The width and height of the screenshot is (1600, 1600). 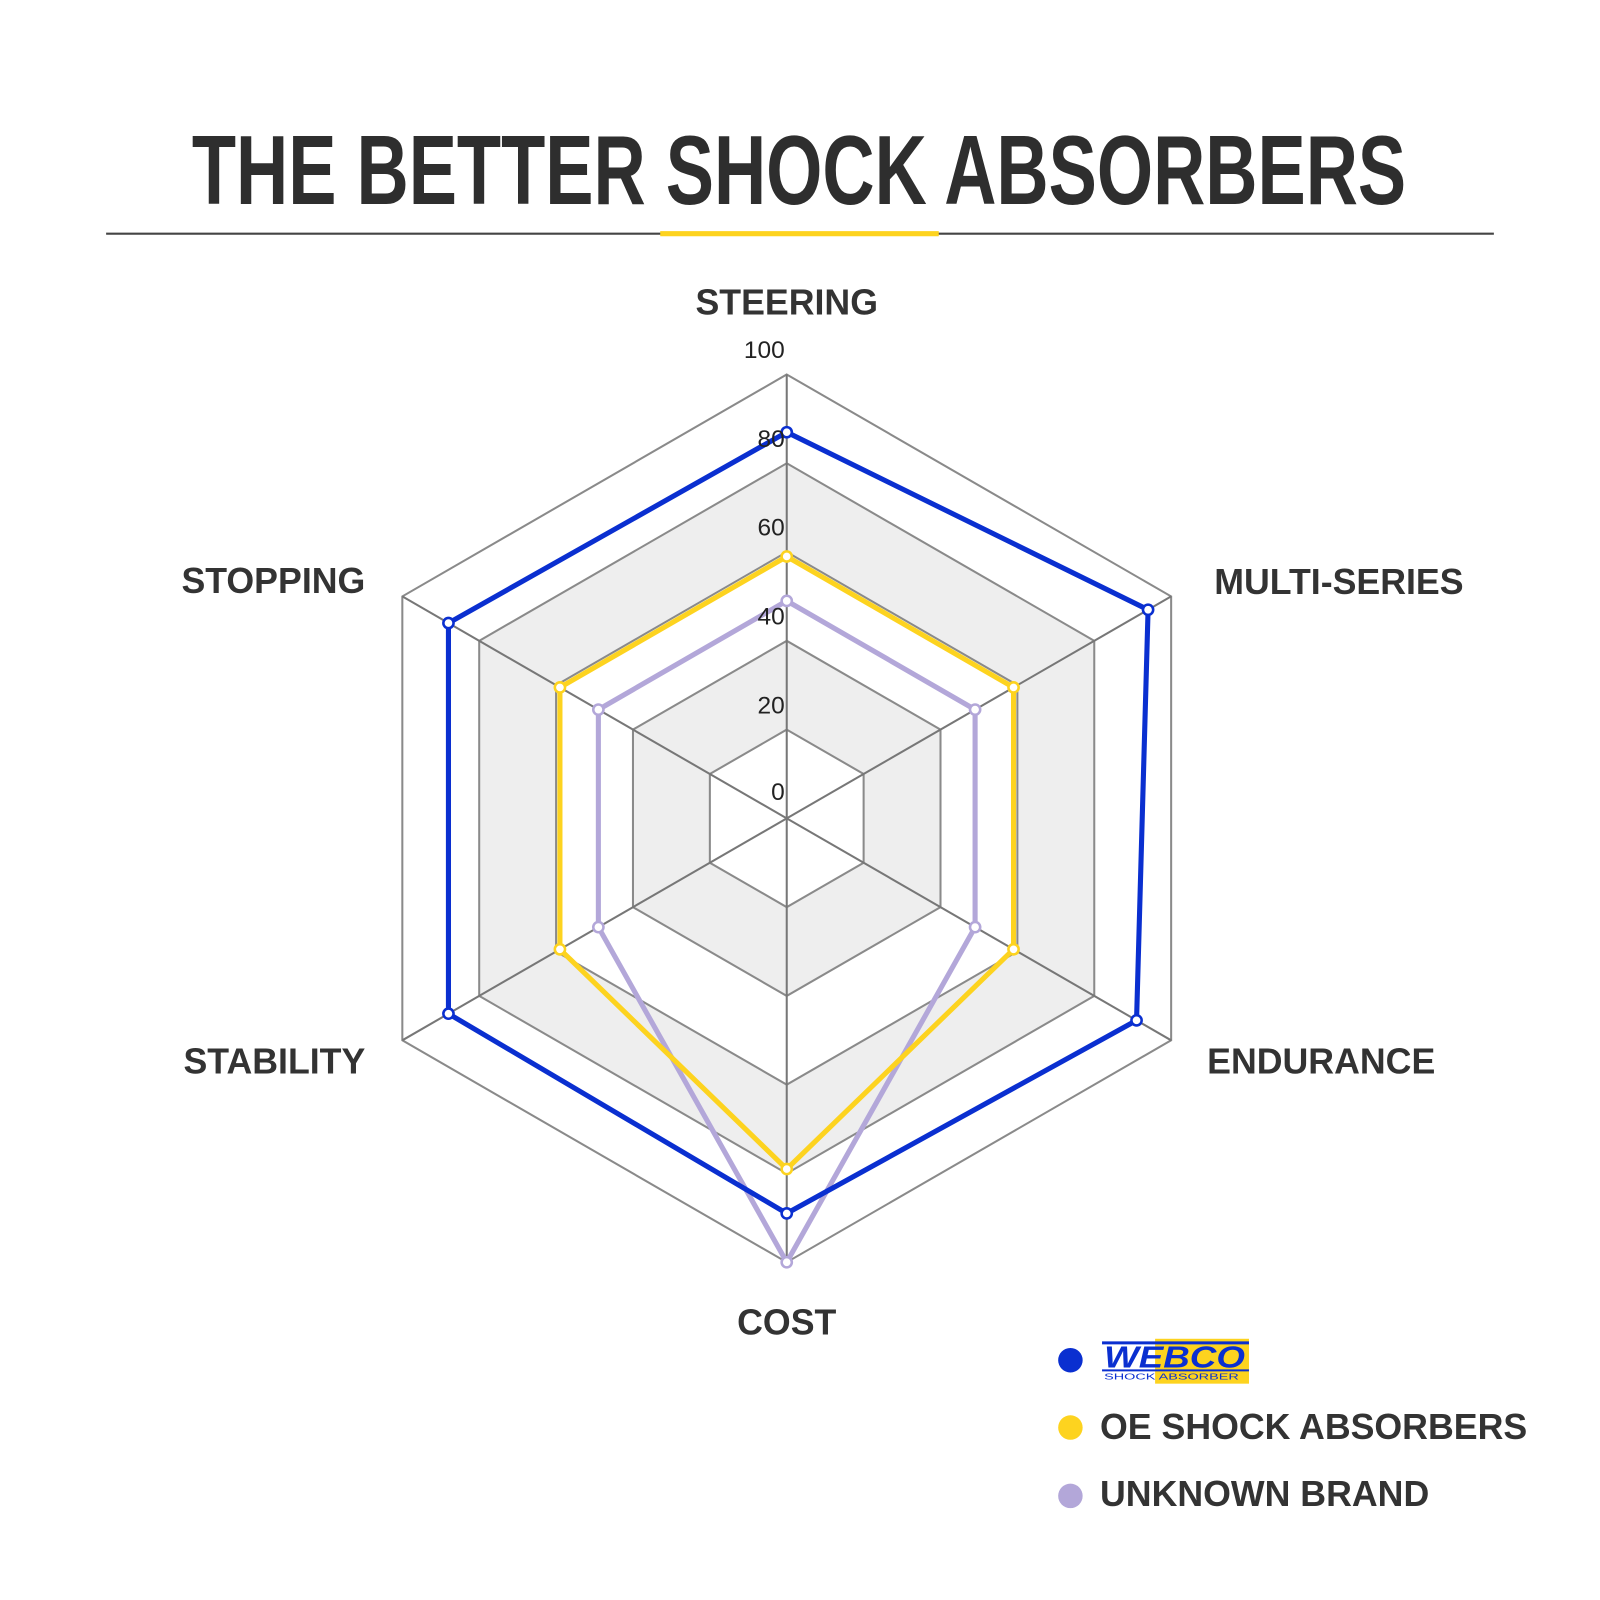 What do you see at coordinates (786, 302) in the screenshot?
I see `axis-label-steering: STEERING` at bounding box center [786, 302].